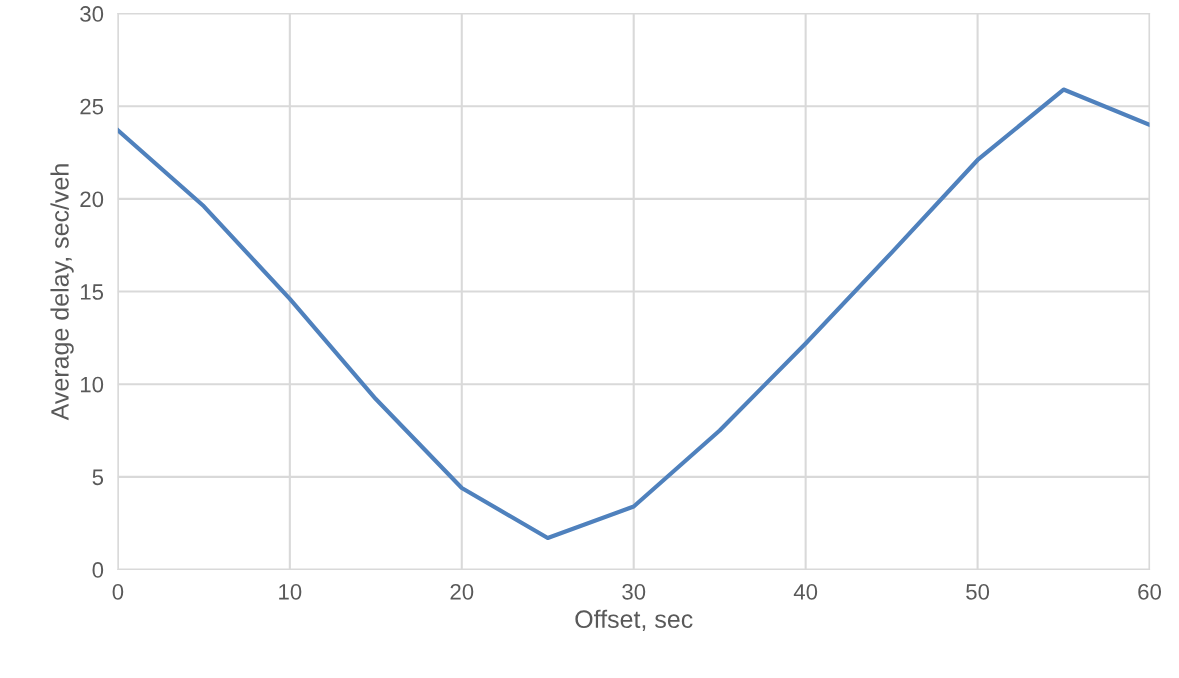 The width and height of the screenshot is (1179, 678). What do you see at coordinates (290, 592) in the screenshot?
I see `x-tick-label: 10` at bounding box center [290, 592].